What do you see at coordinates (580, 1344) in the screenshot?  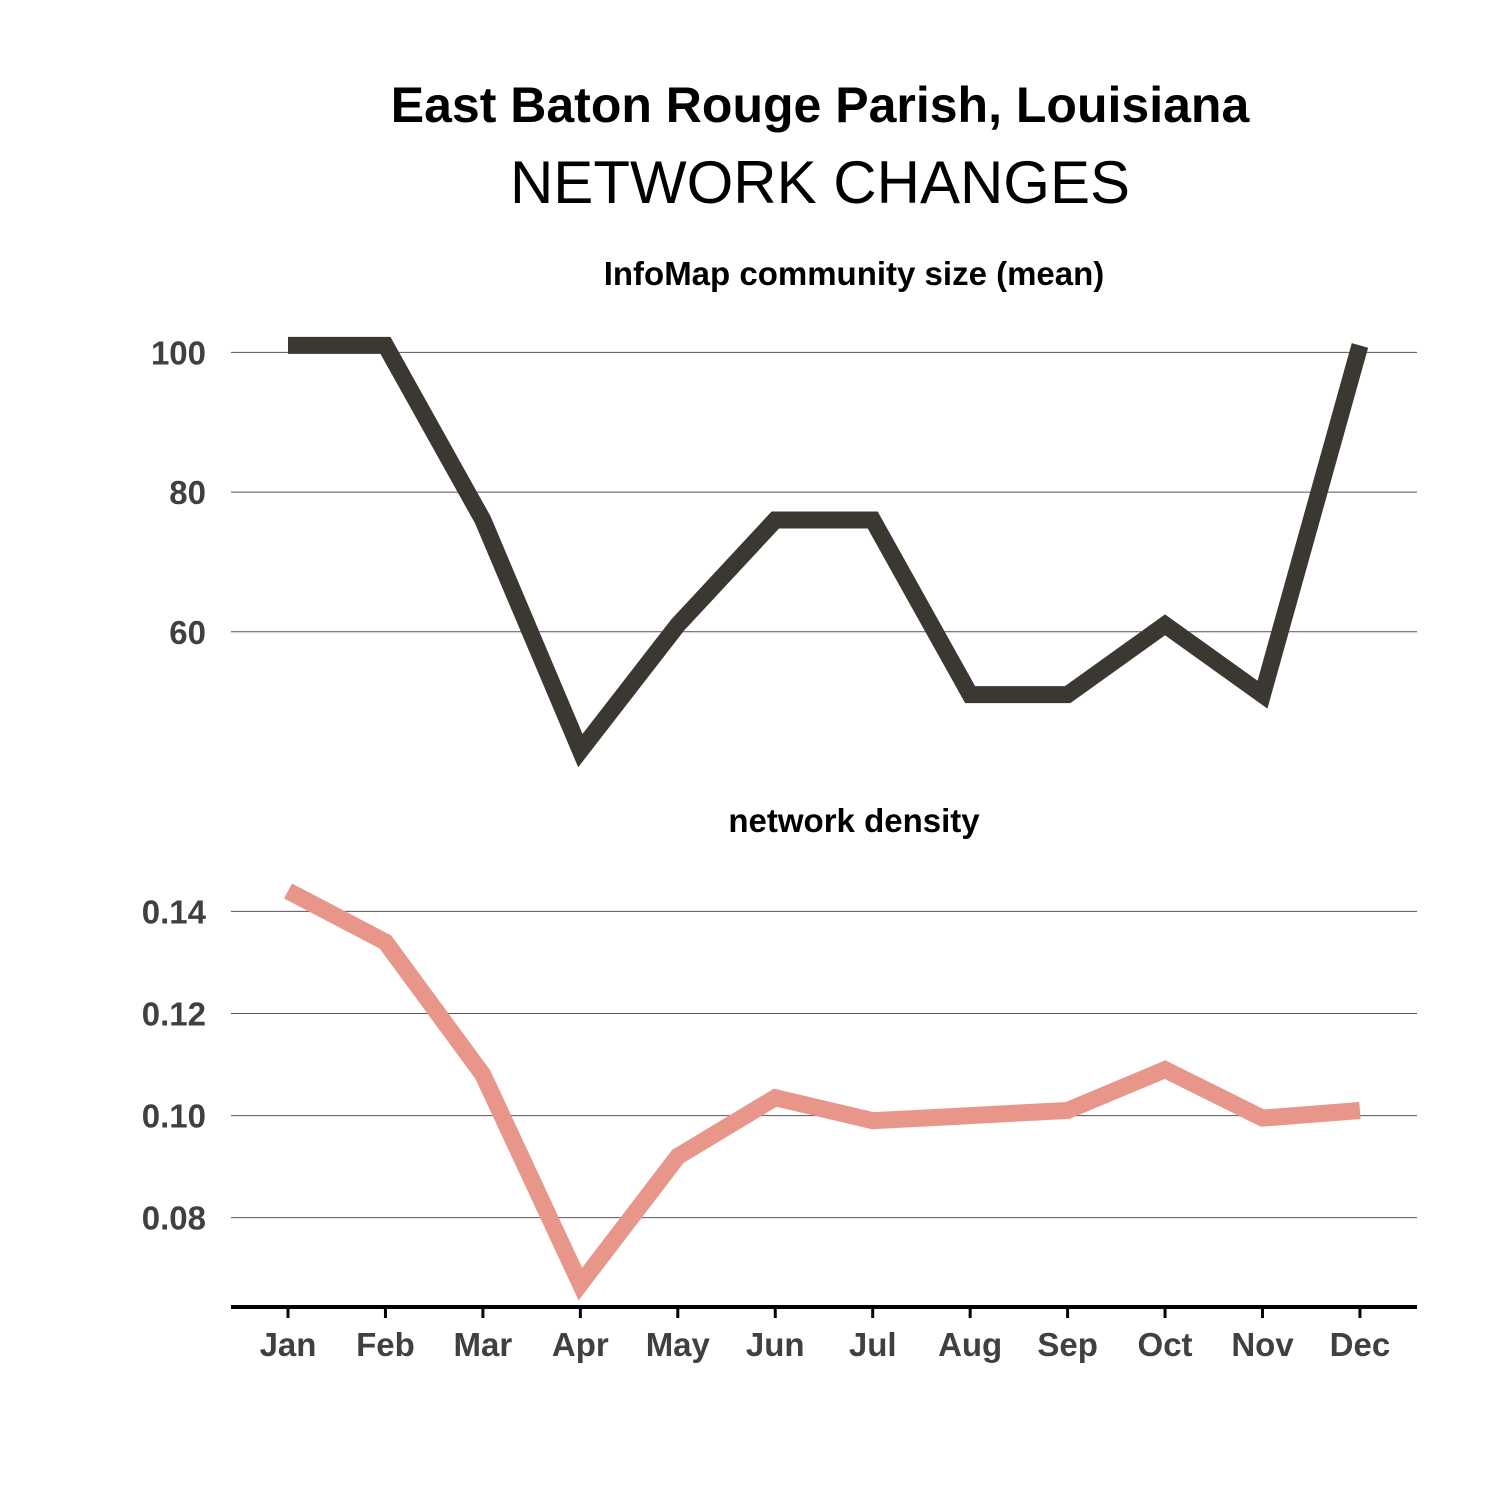 I see `x-tick-label: Apr` at bounding box center [580, 1344].